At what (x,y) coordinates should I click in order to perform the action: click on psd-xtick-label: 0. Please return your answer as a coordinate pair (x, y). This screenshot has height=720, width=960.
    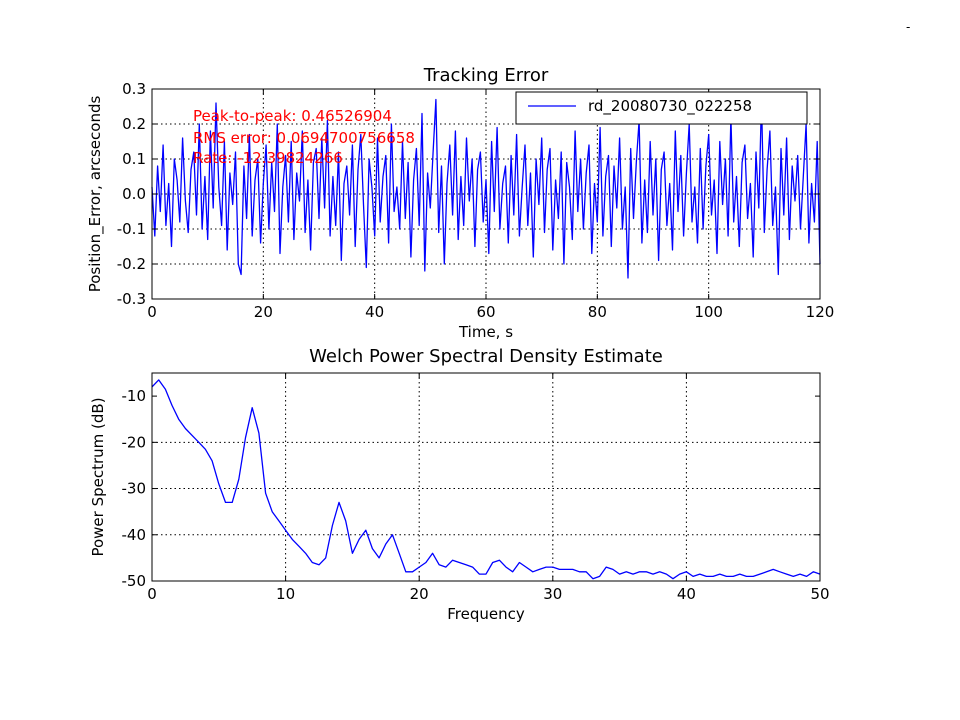
    Looking at the image, I should click on (152, 594).